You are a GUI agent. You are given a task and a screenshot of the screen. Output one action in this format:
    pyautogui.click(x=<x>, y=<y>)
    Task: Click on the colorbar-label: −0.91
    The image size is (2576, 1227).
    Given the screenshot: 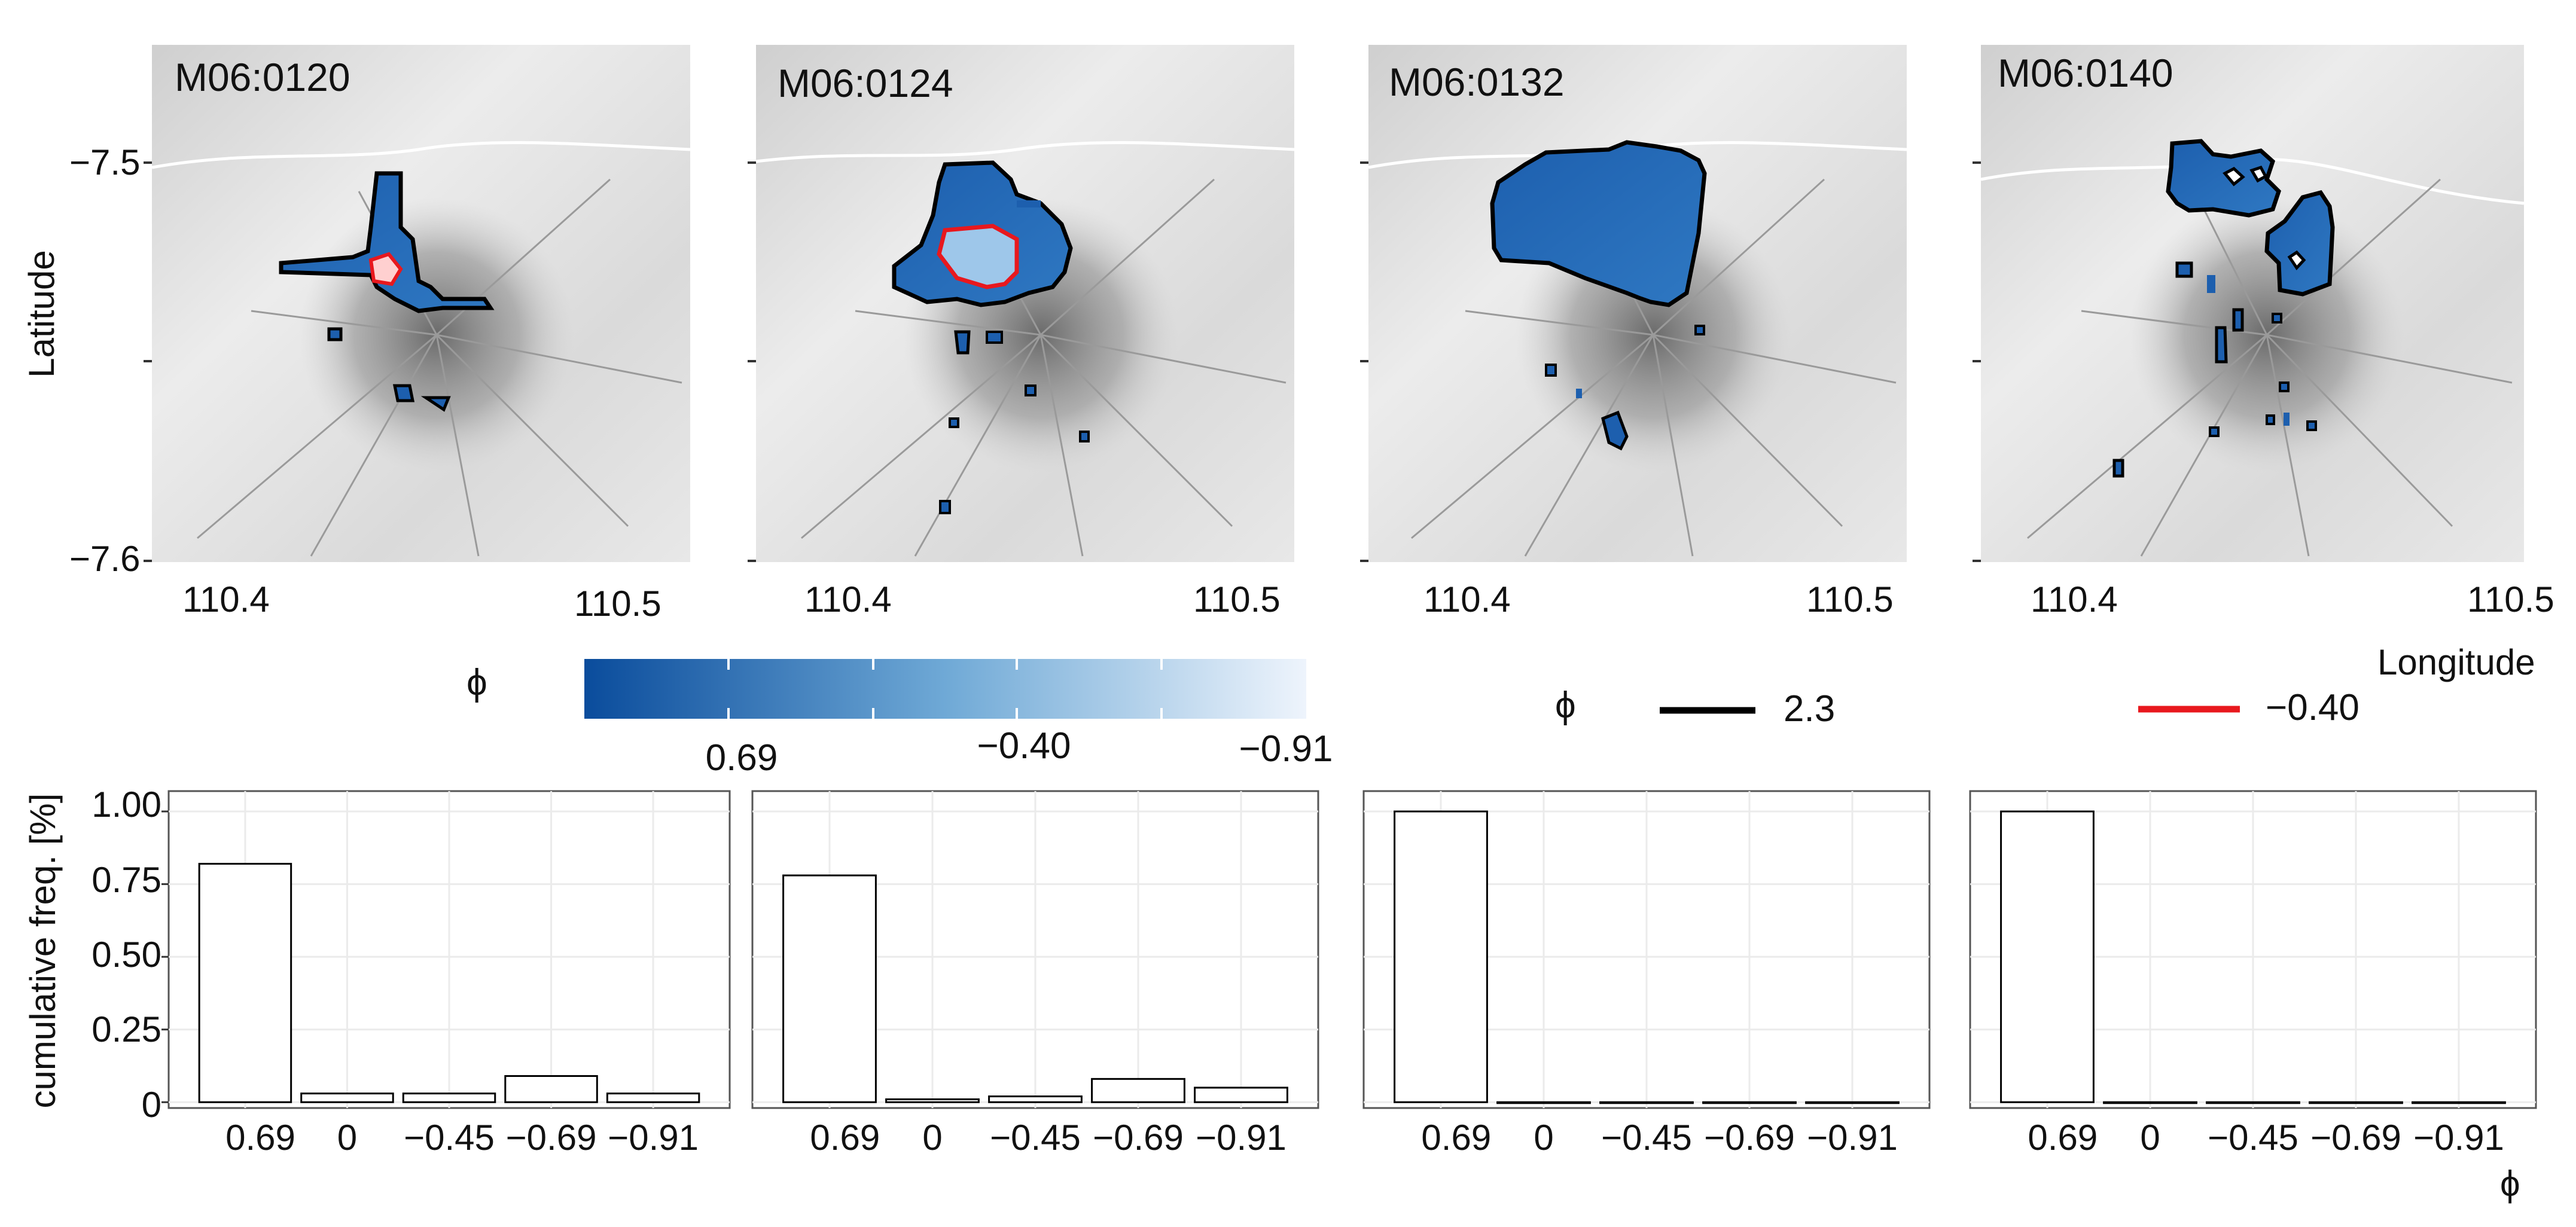 What is the action you would take?
    pyautogui.click(x=1286, y=749)
    